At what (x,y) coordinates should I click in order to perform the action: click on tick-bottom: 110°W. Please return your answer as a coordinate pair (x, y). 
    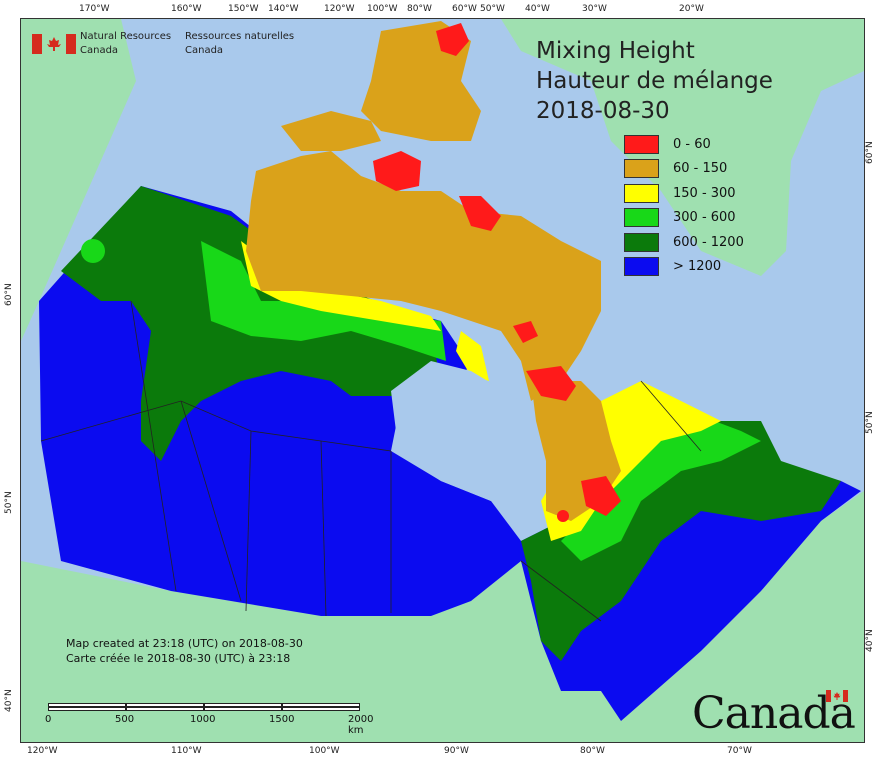
    Looking at the image, I should click on (186, 751).